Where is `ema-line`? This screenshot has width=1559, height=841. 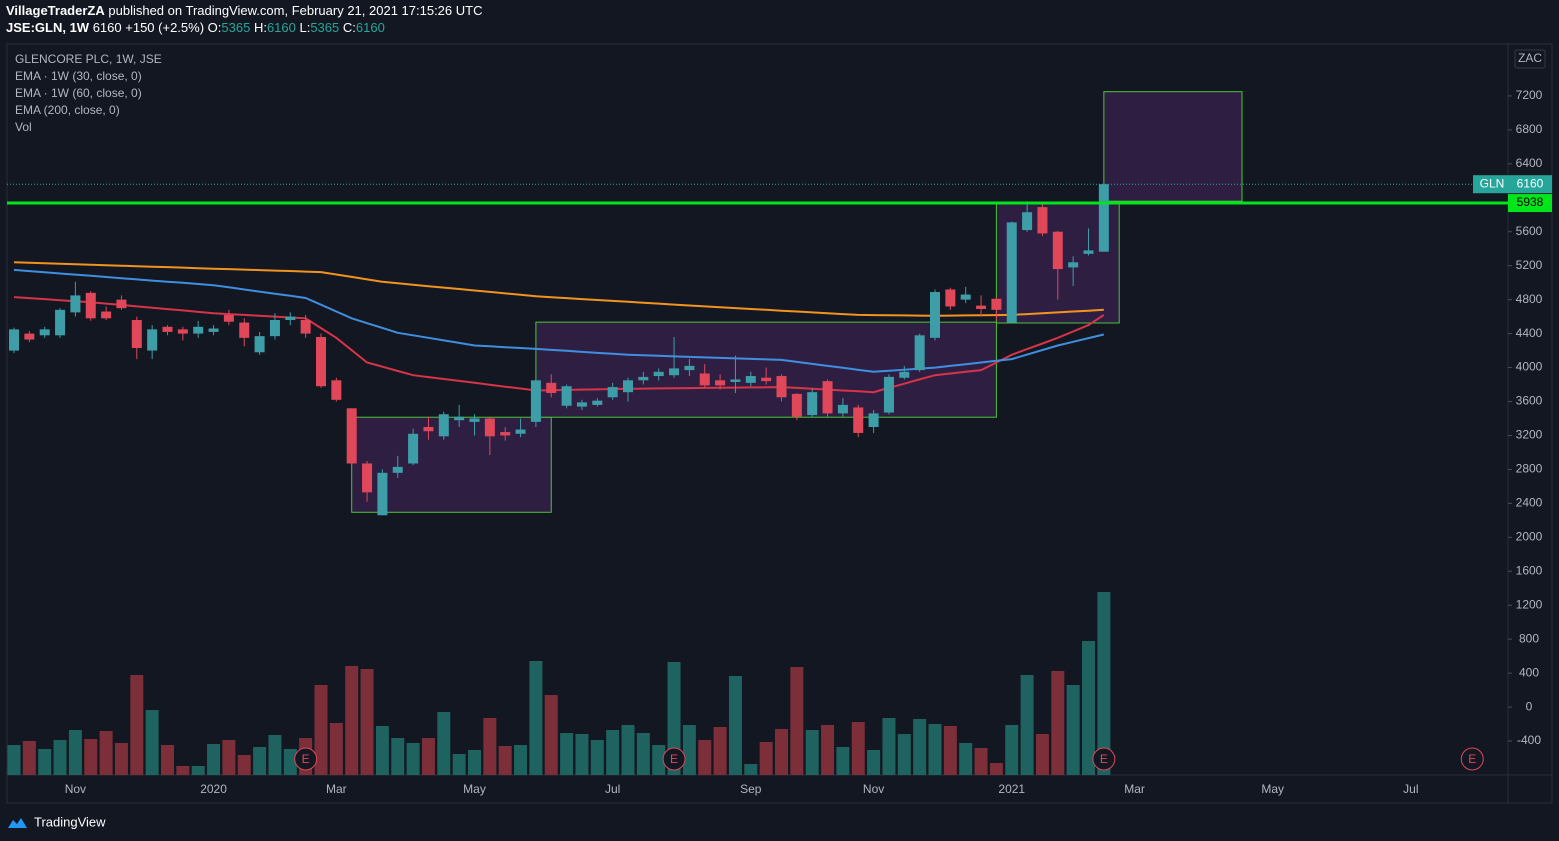 ema-line is located at coordinates (559, 345).